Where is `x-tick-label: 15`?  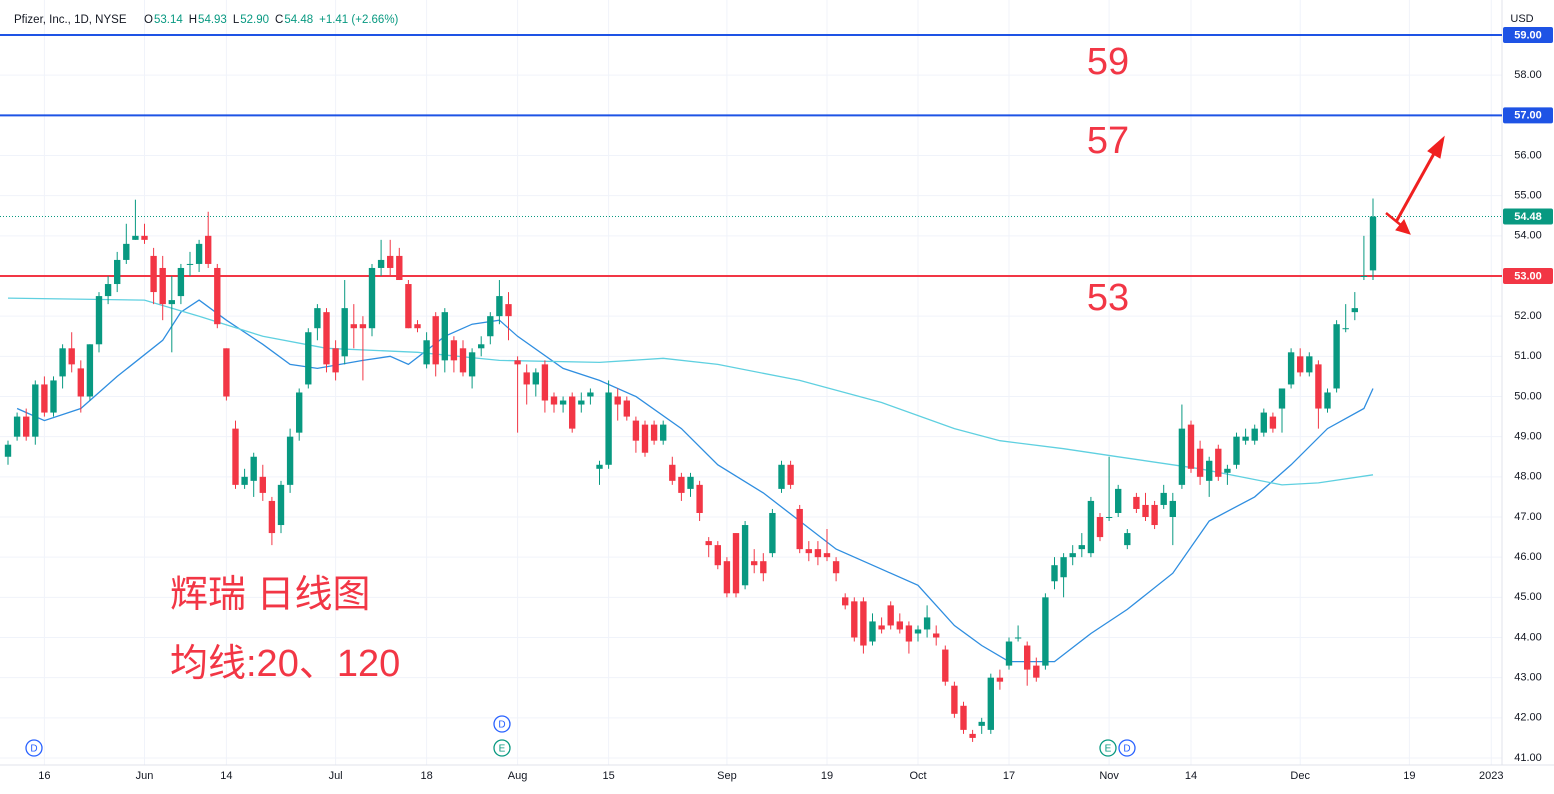 x-tick-label: 15 is located at coordinates (608, 776).